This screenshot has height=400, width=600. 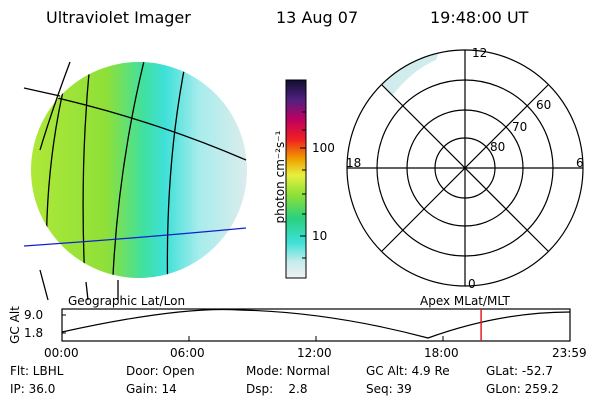 What do you see at coordinates (441, 353) in the screenshot?
I see `timeline-x-tick-1800: 18:00` at bounding box center [441, 353].